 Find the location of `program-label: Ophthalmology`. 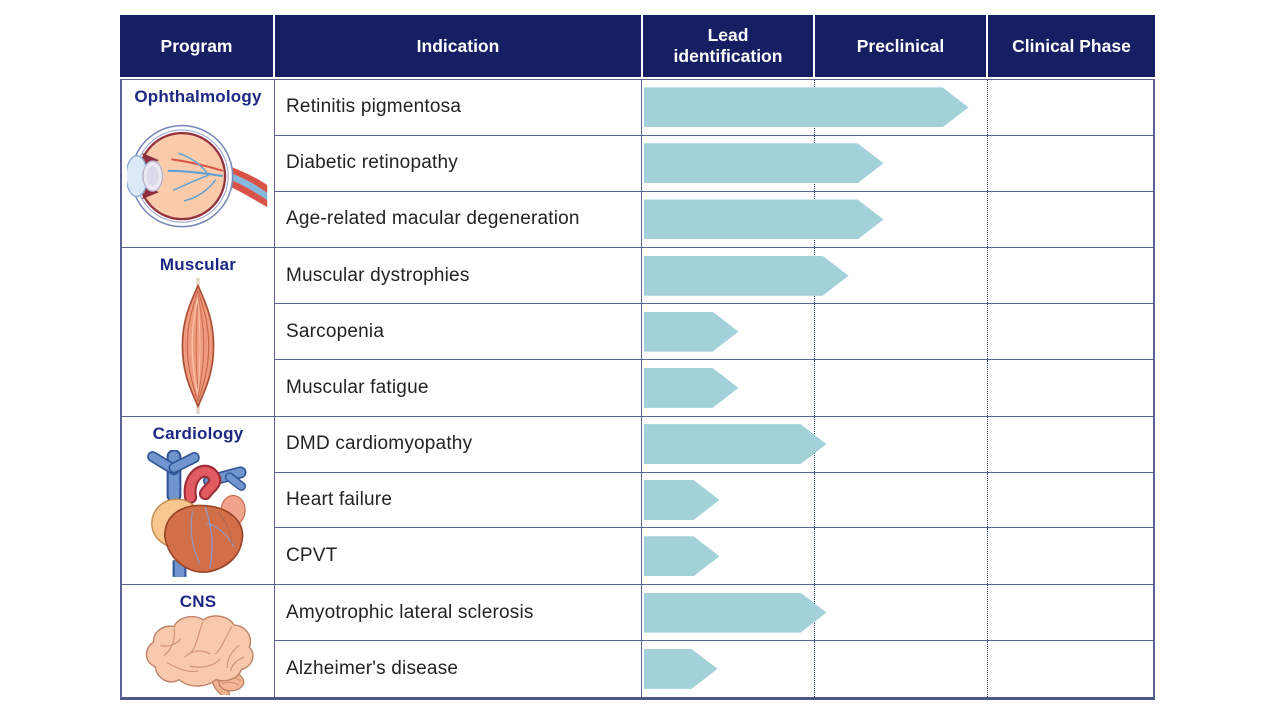

program-label: Ophthalmology is located at coordinates (198, 96).